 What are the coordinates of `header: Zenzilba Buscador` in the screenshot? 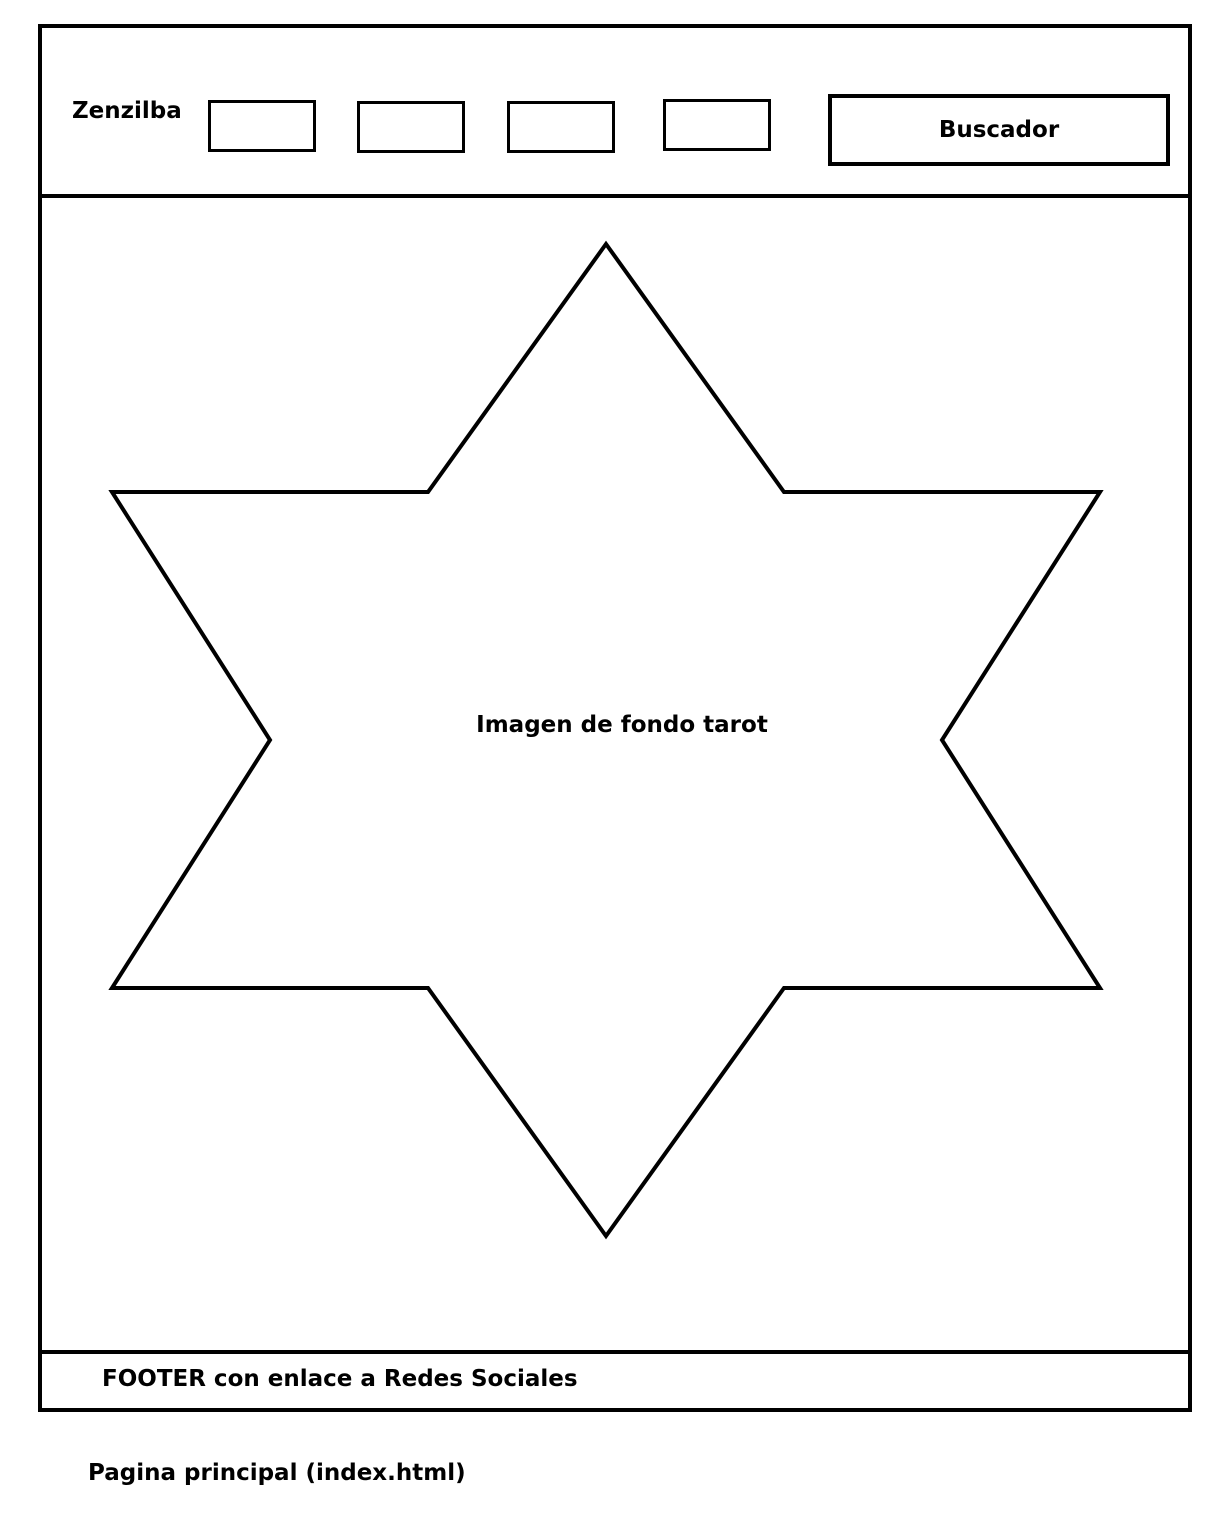 It's located at (615, 113).